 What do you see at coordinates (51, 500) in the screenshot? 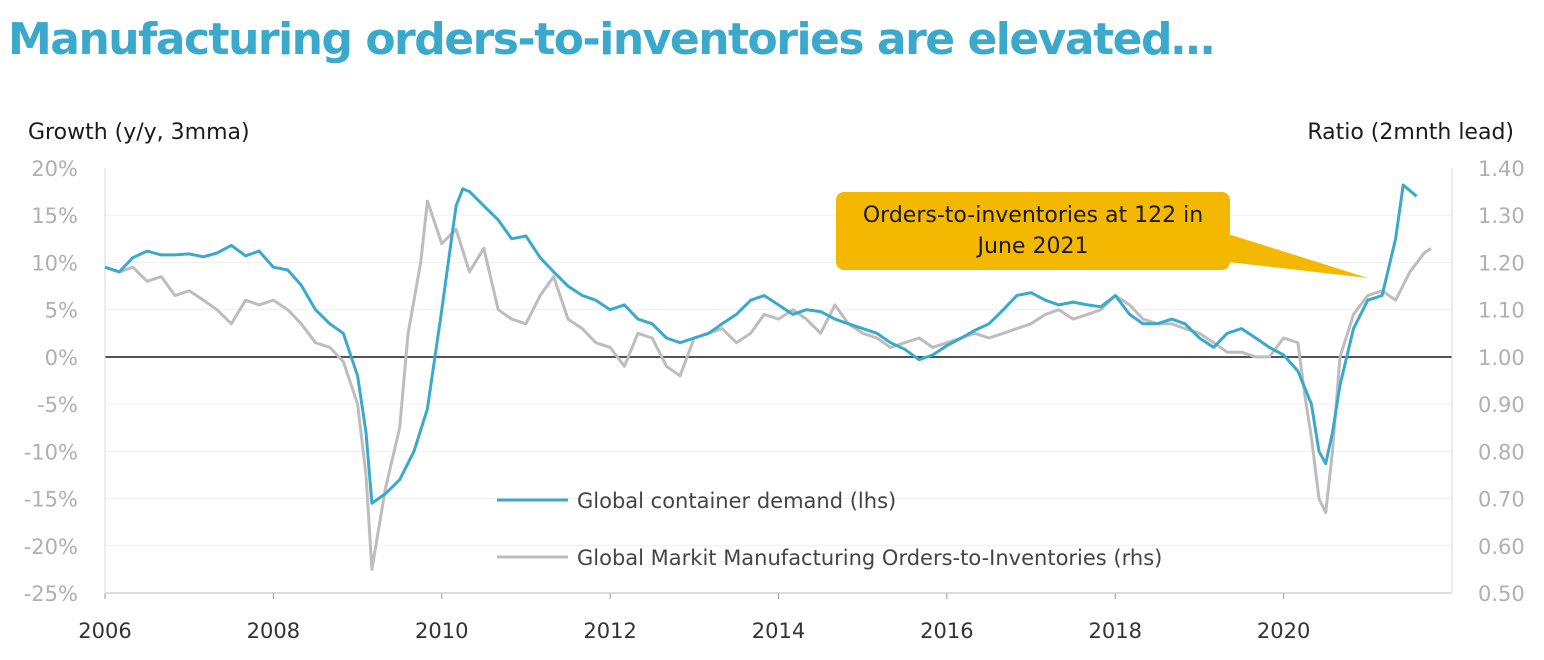
I see `left-tick-label: -15%` at bounding box center [51, 500].